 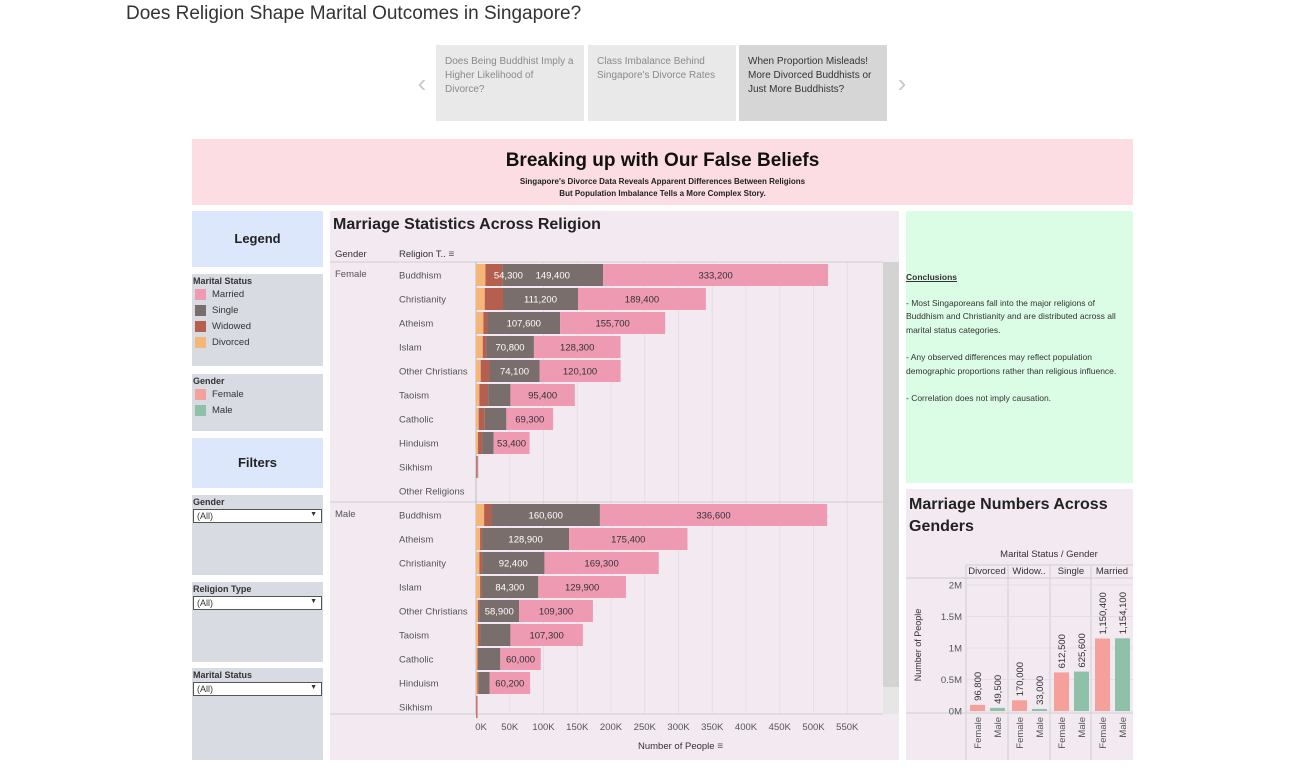 I want to click on religion-row-label: Atheism, so click(x=416, y=324).